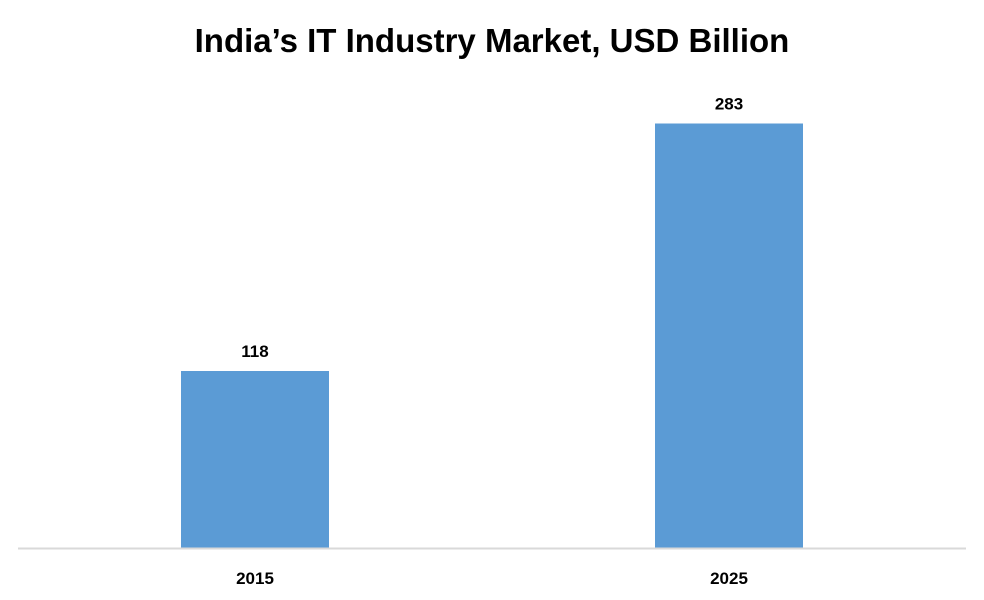 The height and width of the screenshot is (600, 984). Describe the element at coordinates (492, 40) in the screenshot. I see `chart-title: India’s IT Industry Market, USD Billion` at that location.